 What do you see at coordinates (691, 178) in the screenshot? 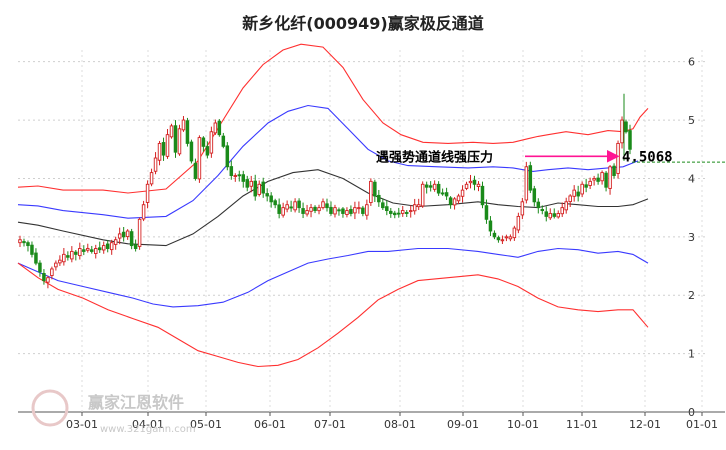
I see `y-tick-label: 4` at bounding box center [691, 178].